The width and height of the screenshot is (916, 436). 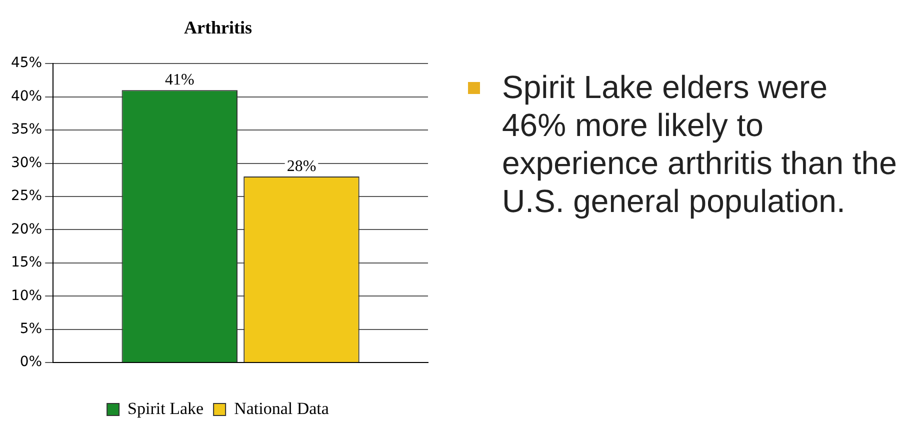 What do you see at coordinates (282, 408) in the screenshot?
I see `legend-label: National Data` at bounding box center [282, 408].